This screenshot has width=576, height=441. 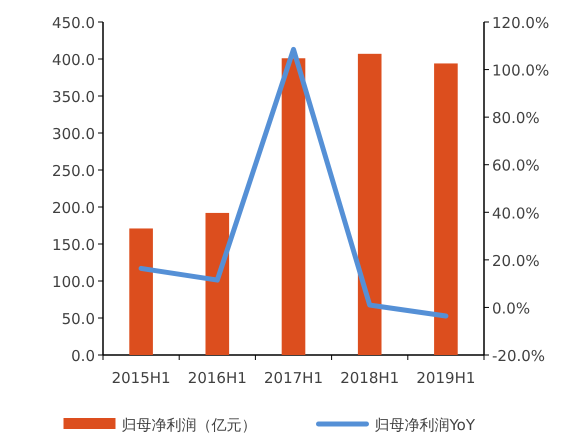 I want to click on y2-tick-label: 100.0%, so click(x=521, y=71).